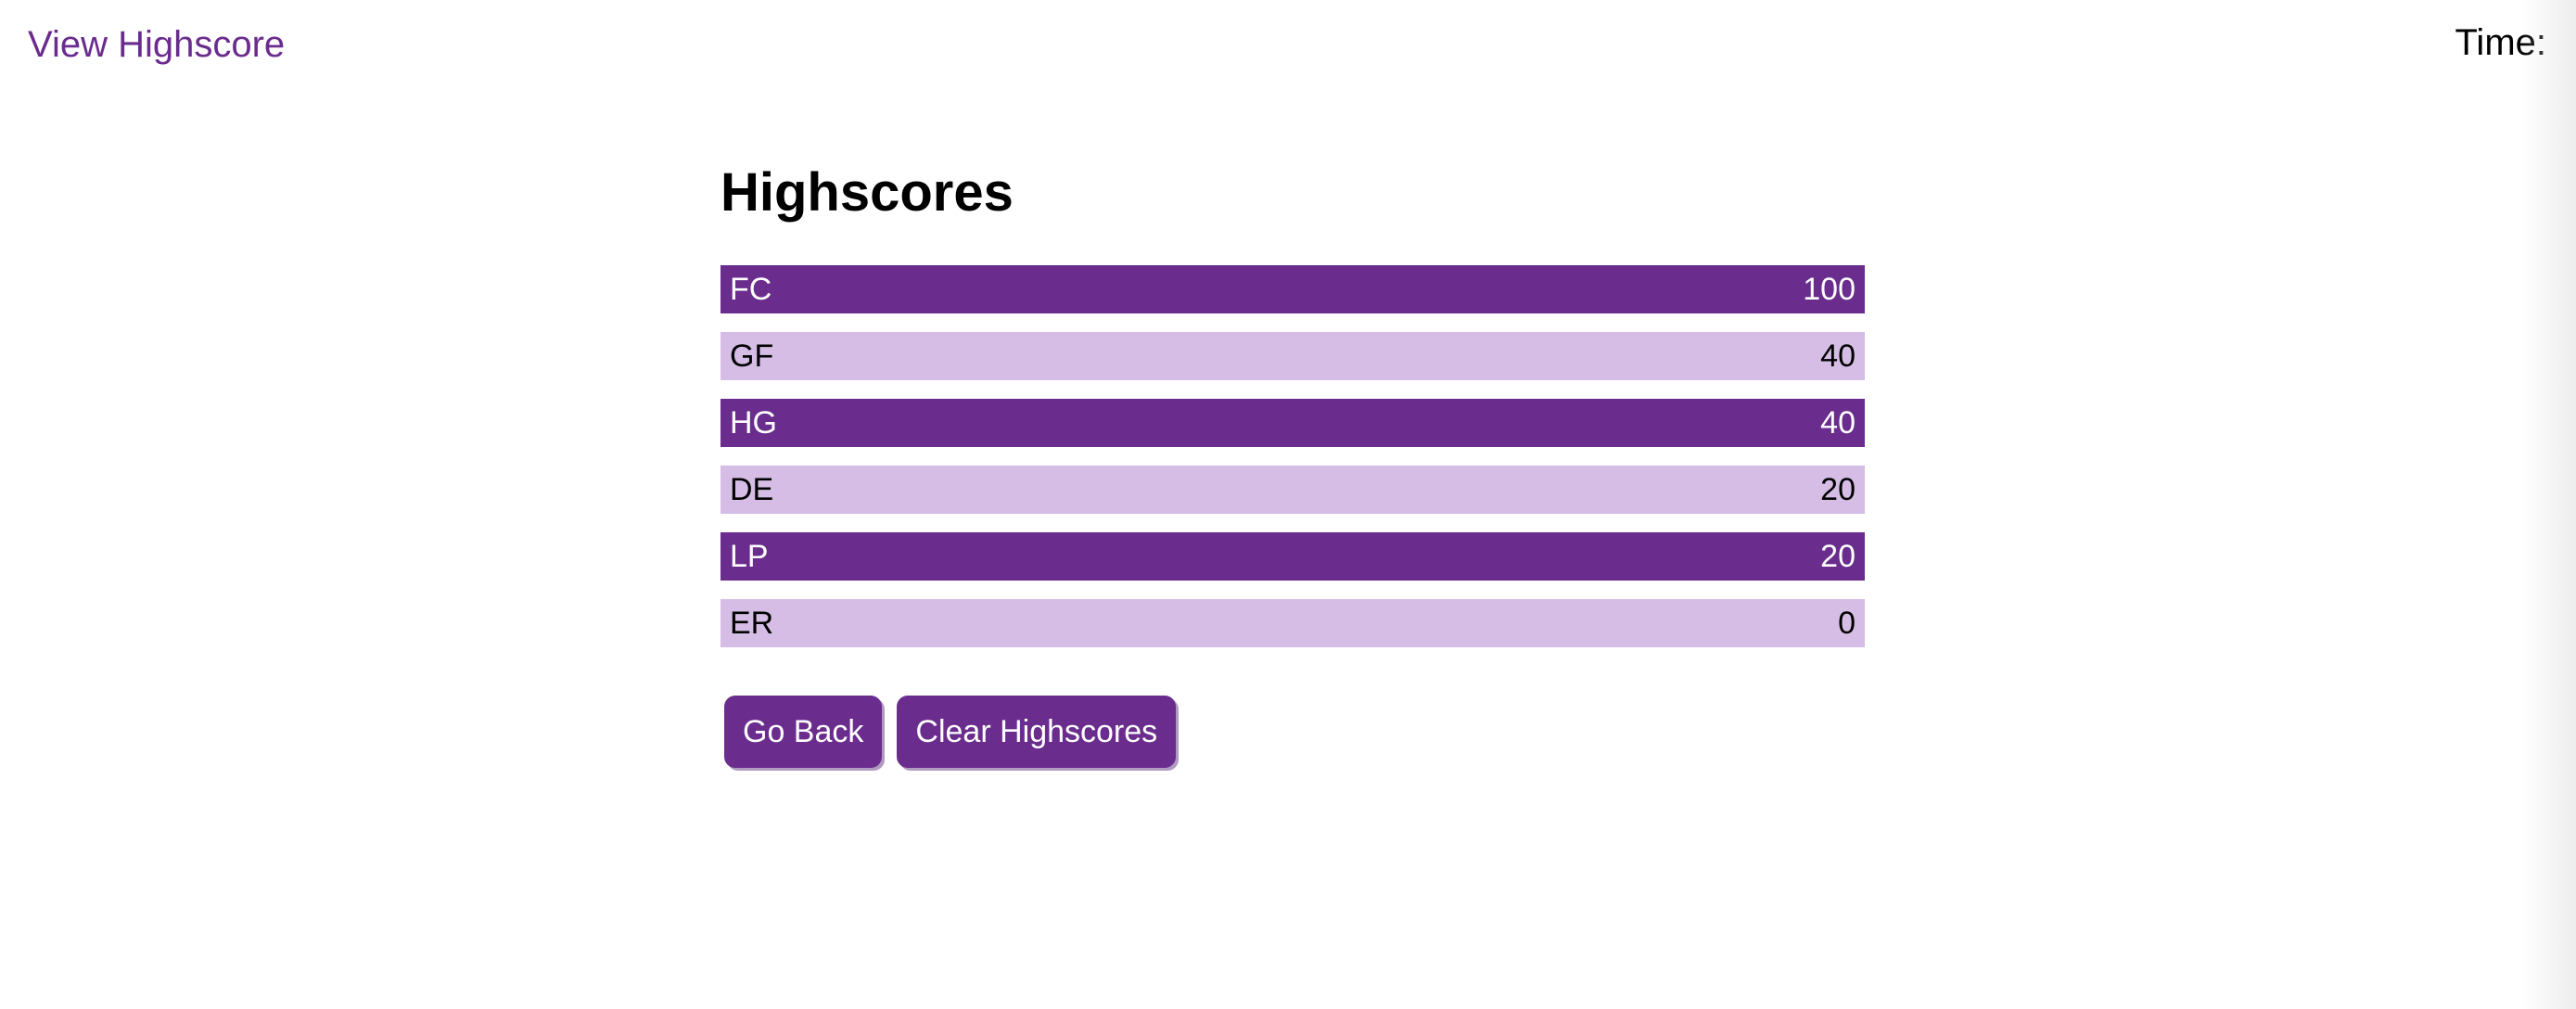 The width and height of the screenshot is (2576, 1009). I want to click on go-back-button: Go Back, so click(803, 732).